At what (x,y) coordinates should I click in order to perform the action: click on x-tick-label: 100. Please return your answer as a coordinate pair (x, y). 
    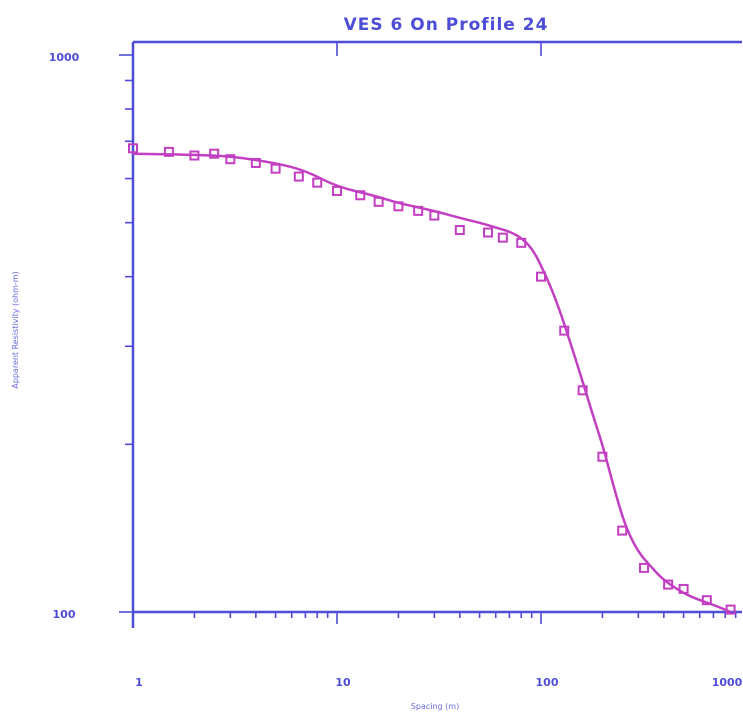
    Looking at the image, I should click on (547, 682).